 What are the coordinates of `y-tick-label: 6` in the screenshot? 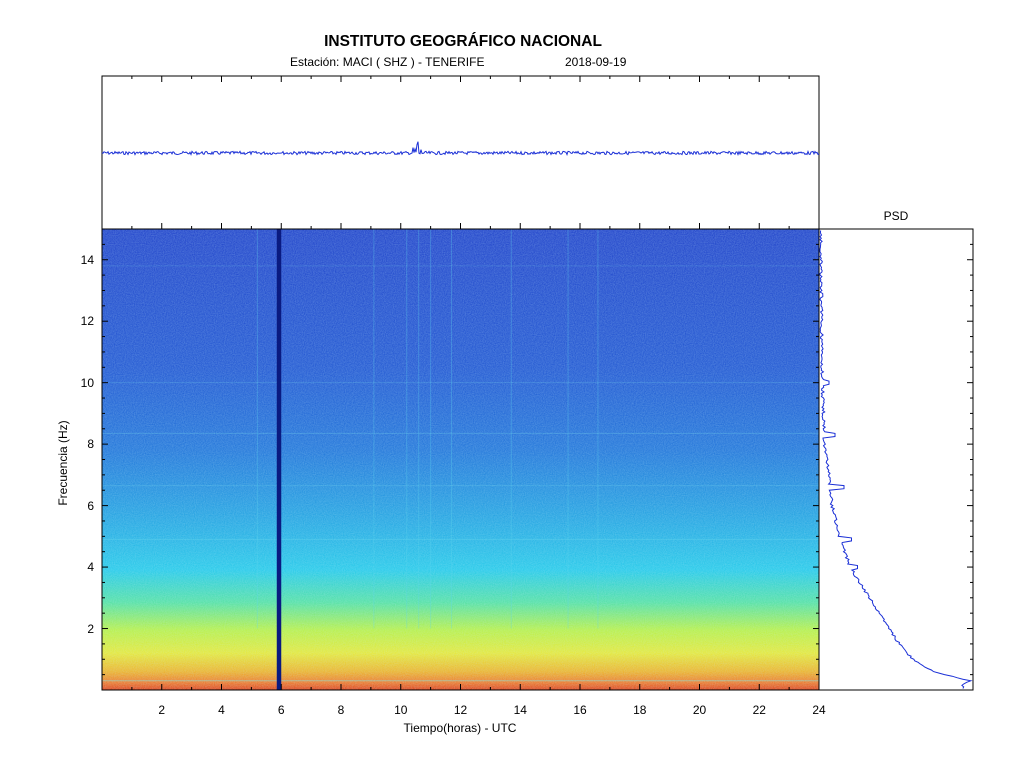 It's located at (90, 505).